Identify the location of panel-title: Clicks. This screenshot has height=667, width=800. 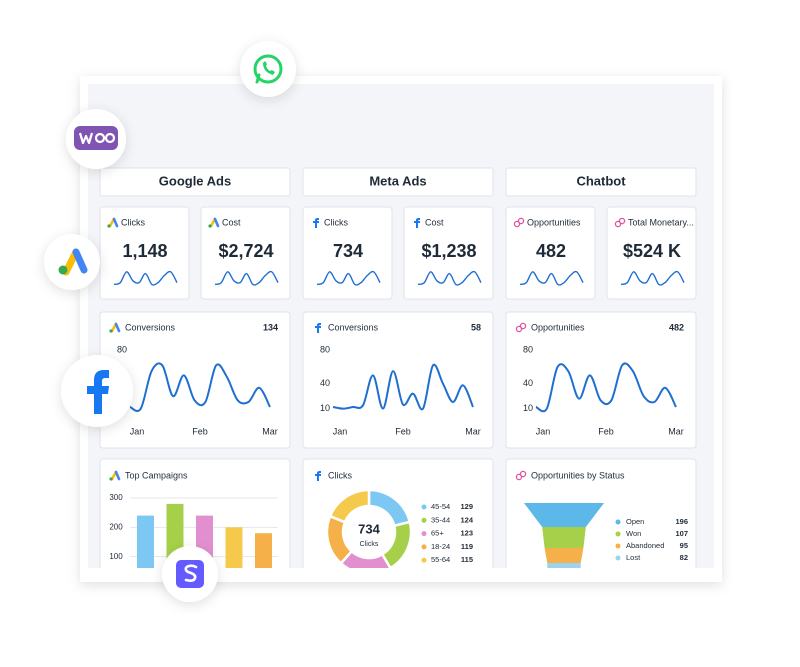
(340, 475).